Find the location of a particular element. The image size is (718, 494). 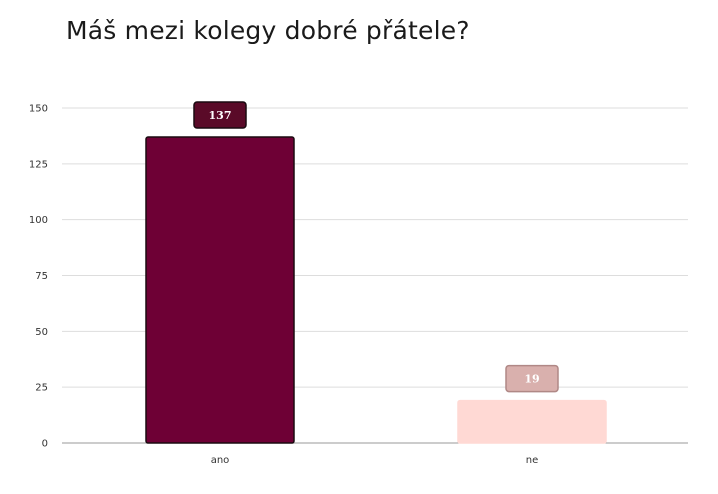

data-label-value: 19 is located at coordinates (531, 379).